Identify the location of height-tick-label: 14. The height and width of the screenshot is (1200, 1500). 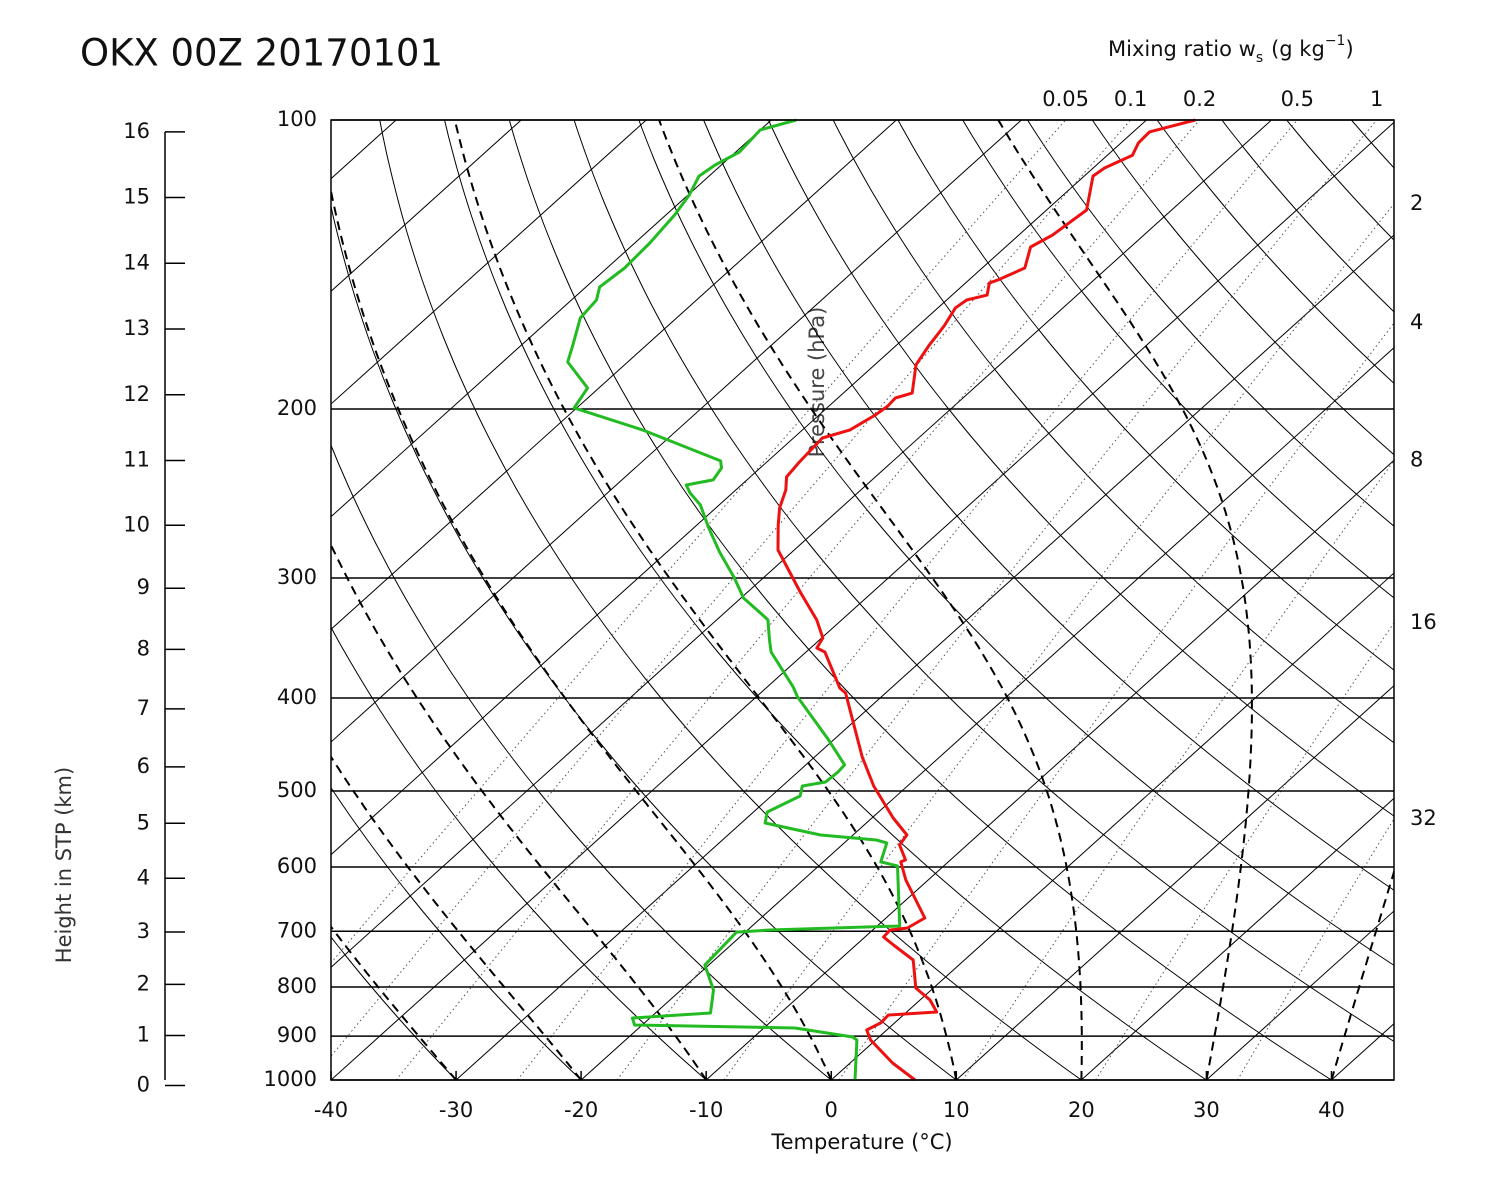
(136, 262).